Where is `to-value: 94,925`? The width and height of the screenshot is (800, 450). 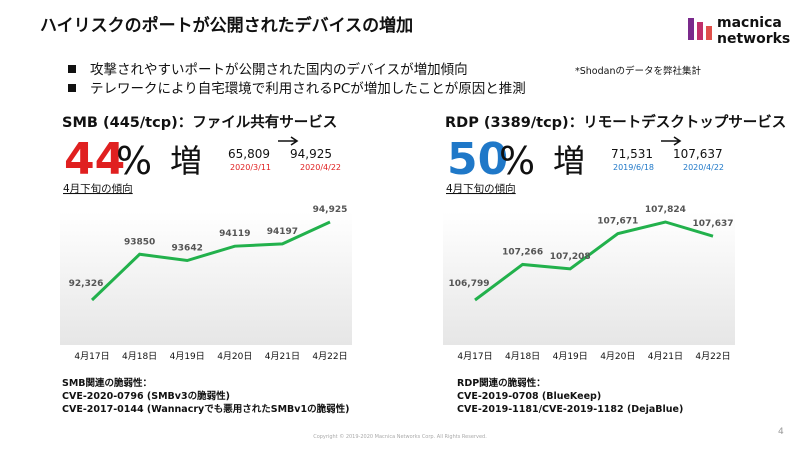
to-value: 94,925 is located at coordinates (311, 154).